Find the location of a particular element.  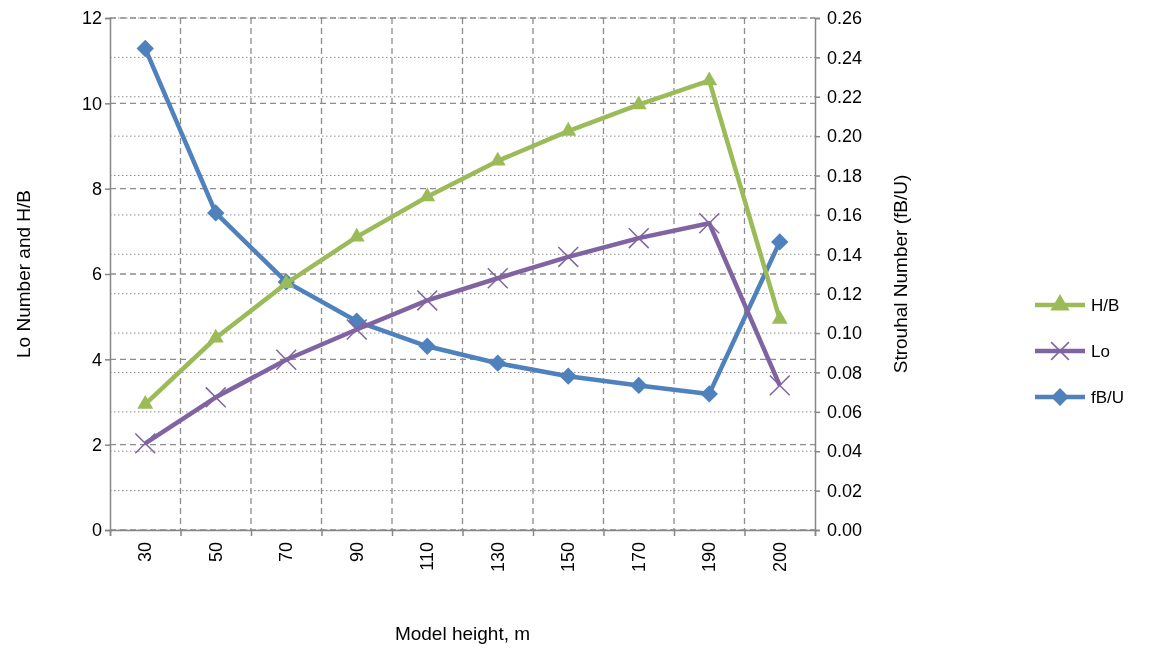

legend-label: fB/U is located at coordinates (1108, 397).